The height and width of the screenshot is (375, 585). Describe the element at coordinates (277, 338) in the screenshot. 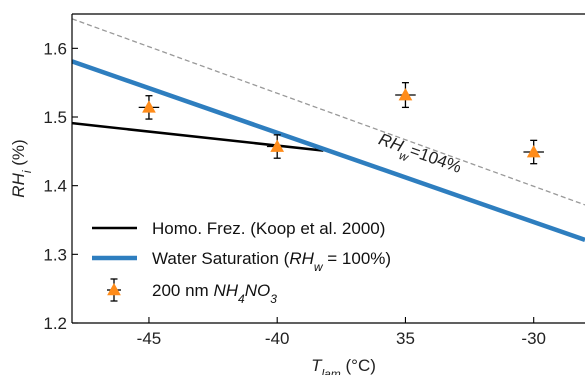

I see `x-tick-label: -40` at that location.